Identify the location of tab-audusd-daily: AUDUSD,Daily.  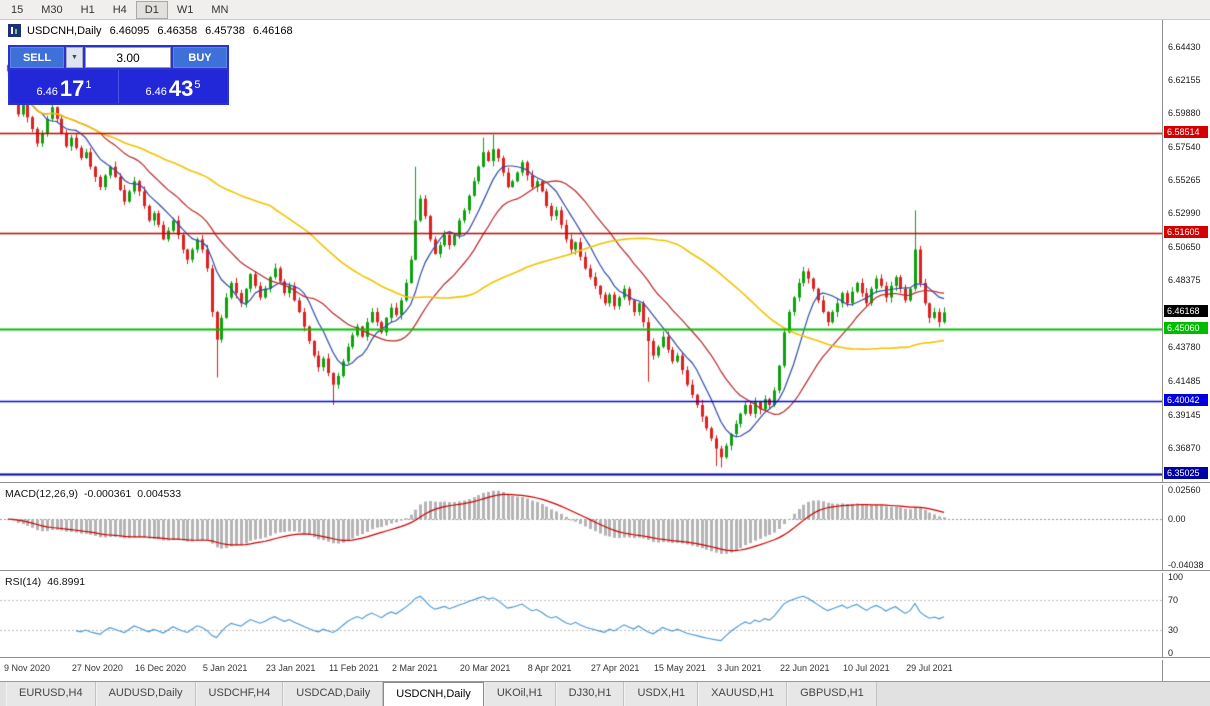
(145, 694).